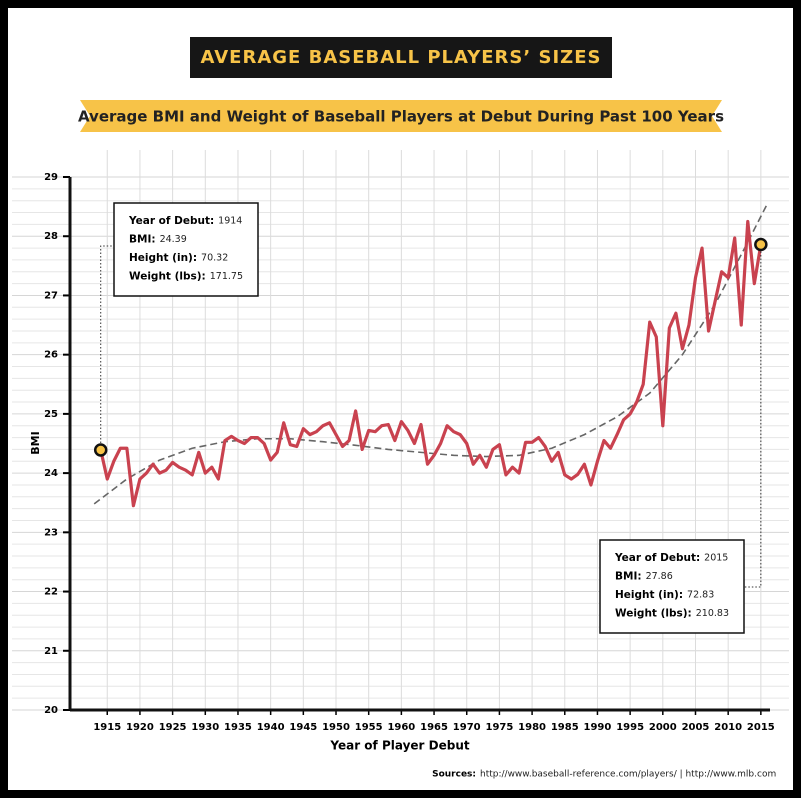 This screenshot has width=801, height=798. What do you see at coordinates (51, 592) in the screenshot?
I see `y-tick-label: 22` at bounding box center [51, 592].